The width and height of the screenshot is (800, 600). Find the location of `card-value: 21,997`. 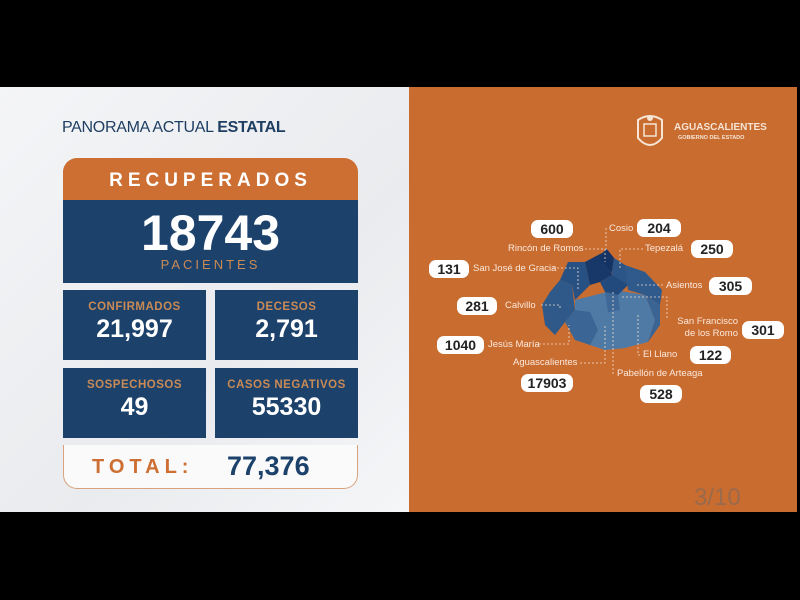

card-value: 21,997 is located at coordinates (134, 329).